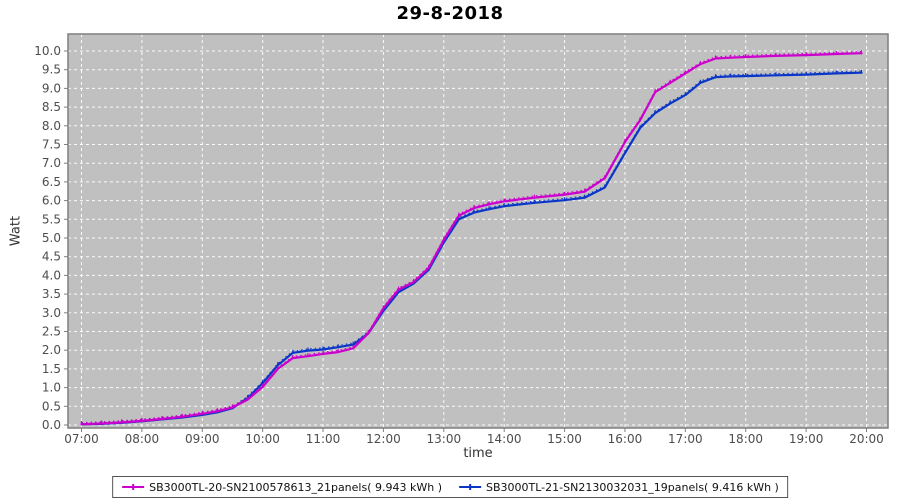  I want to click on chart-title: 29-8-2018, so click(450, 13).